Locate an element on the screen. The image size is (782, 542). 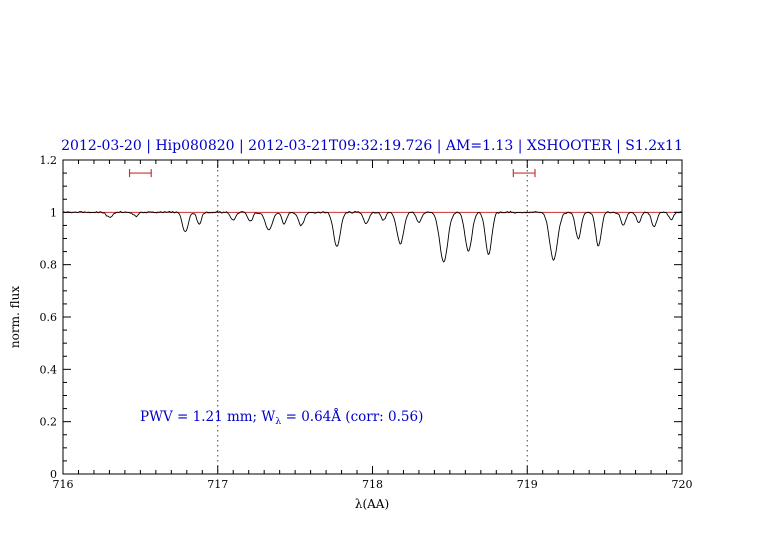
y-tick-label: 0.4 is located at coordinates (49, 369).